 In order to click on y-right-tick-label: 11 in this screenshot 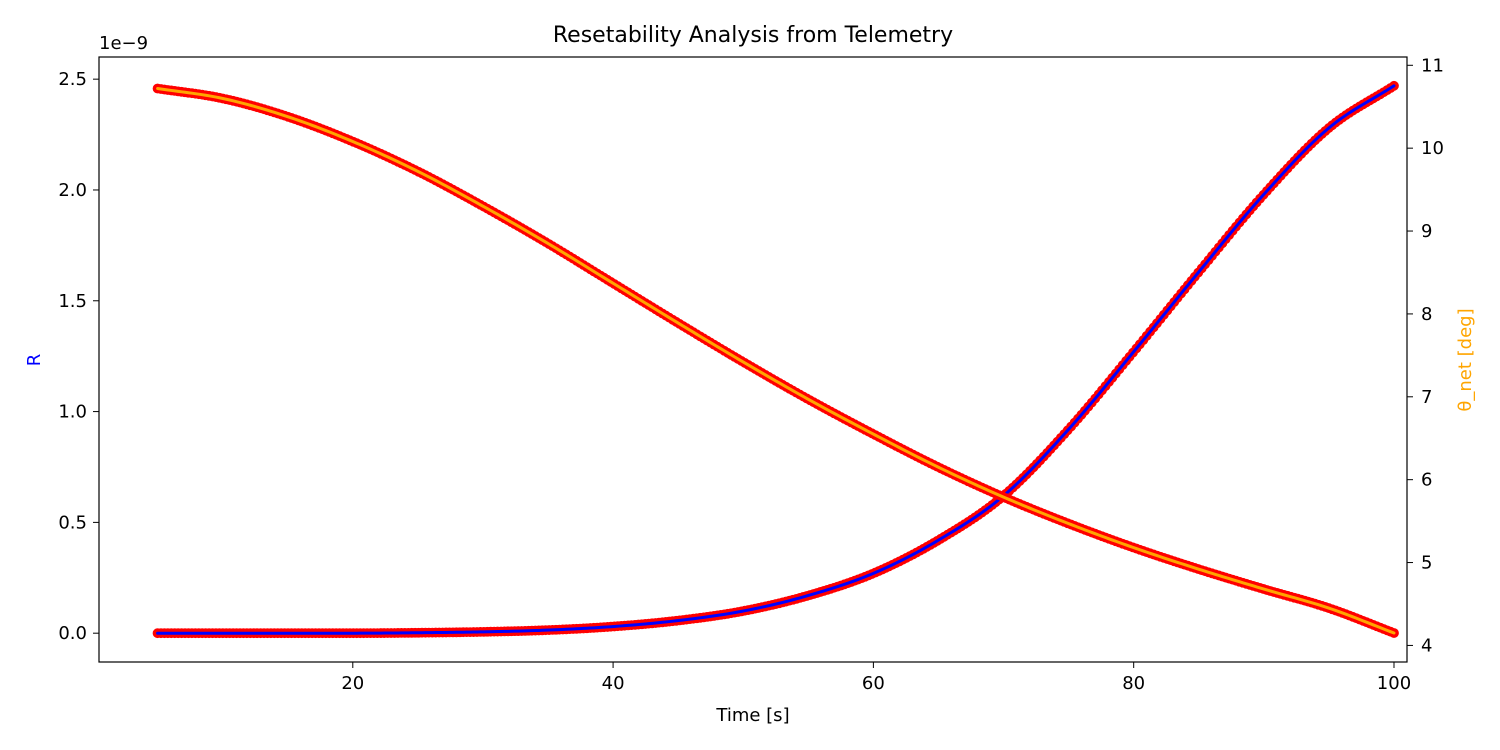, I will do `click(1432, 65)`.